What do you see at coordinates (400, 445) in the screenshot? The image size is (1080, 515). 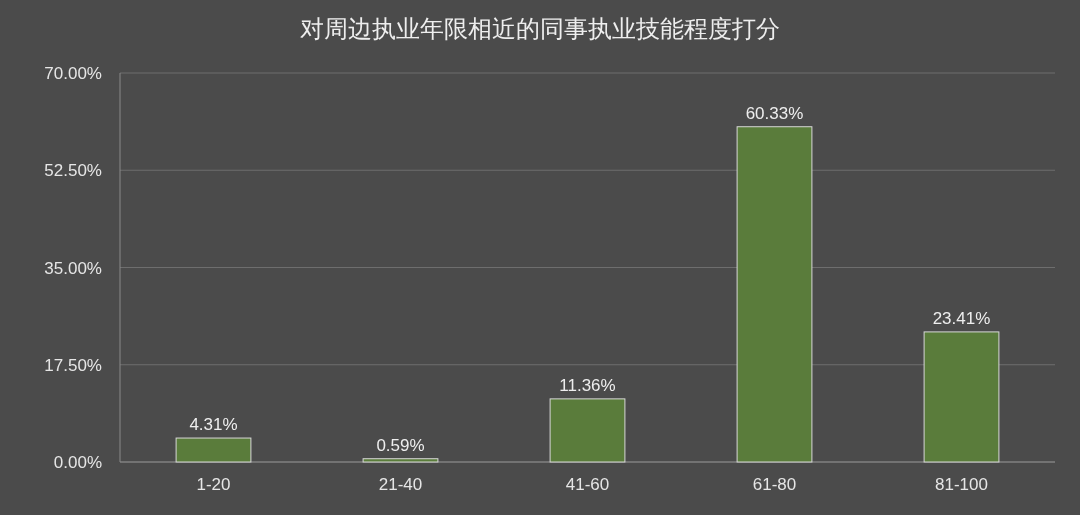 I see `data-label: 0.59%` at bounding box center [400, 445].